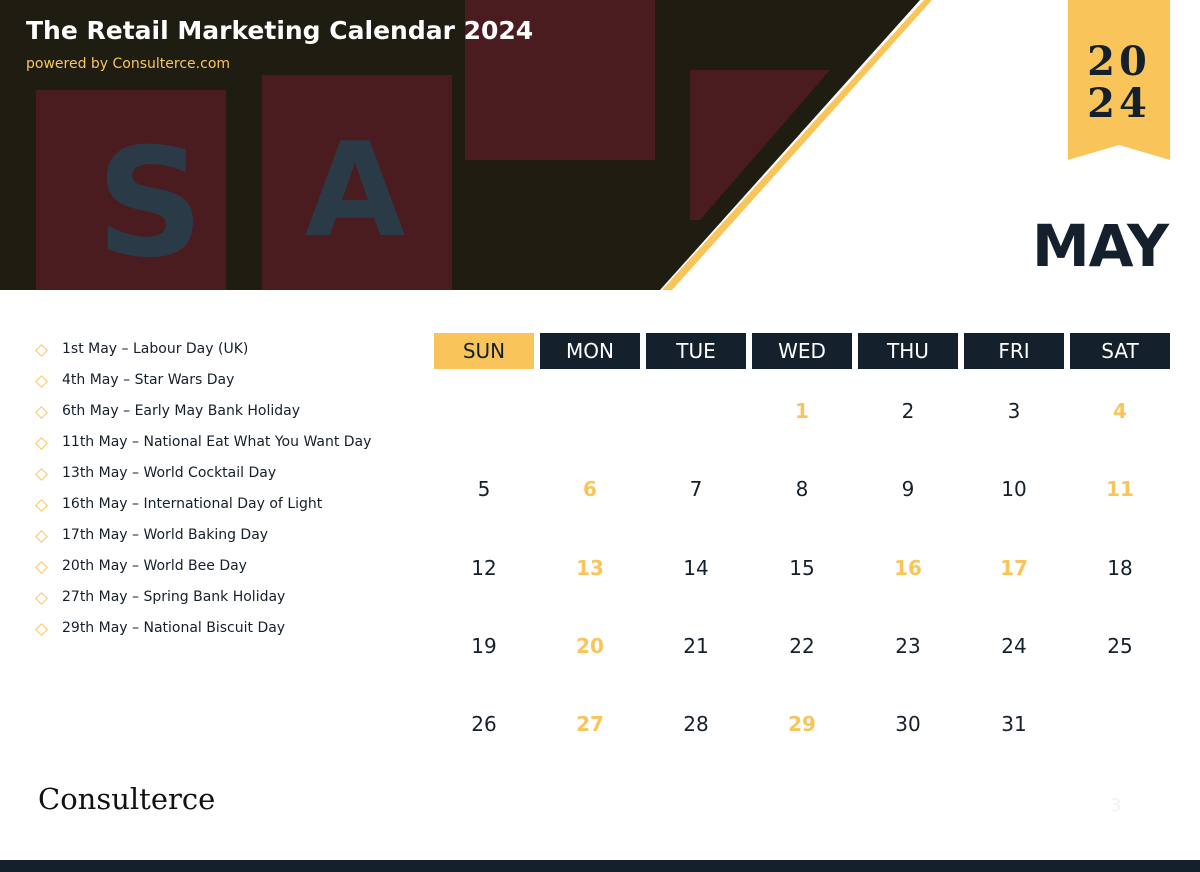 The image size is (1200, 872). I want to click on event: 6th May – Early May Bank Holiday, so click(181, 411).